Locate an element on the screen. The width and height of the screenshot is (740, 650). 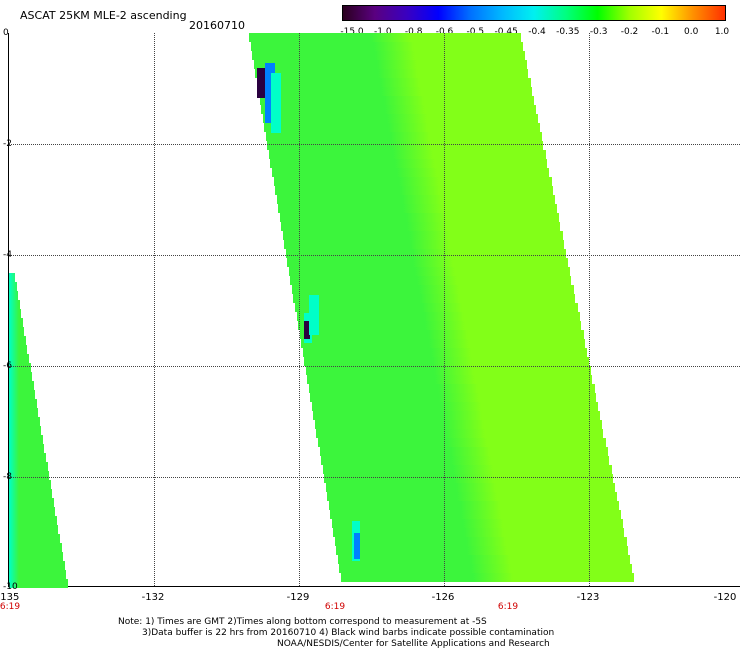
y-tick-label: -10 is located at coordinates (10, 587).